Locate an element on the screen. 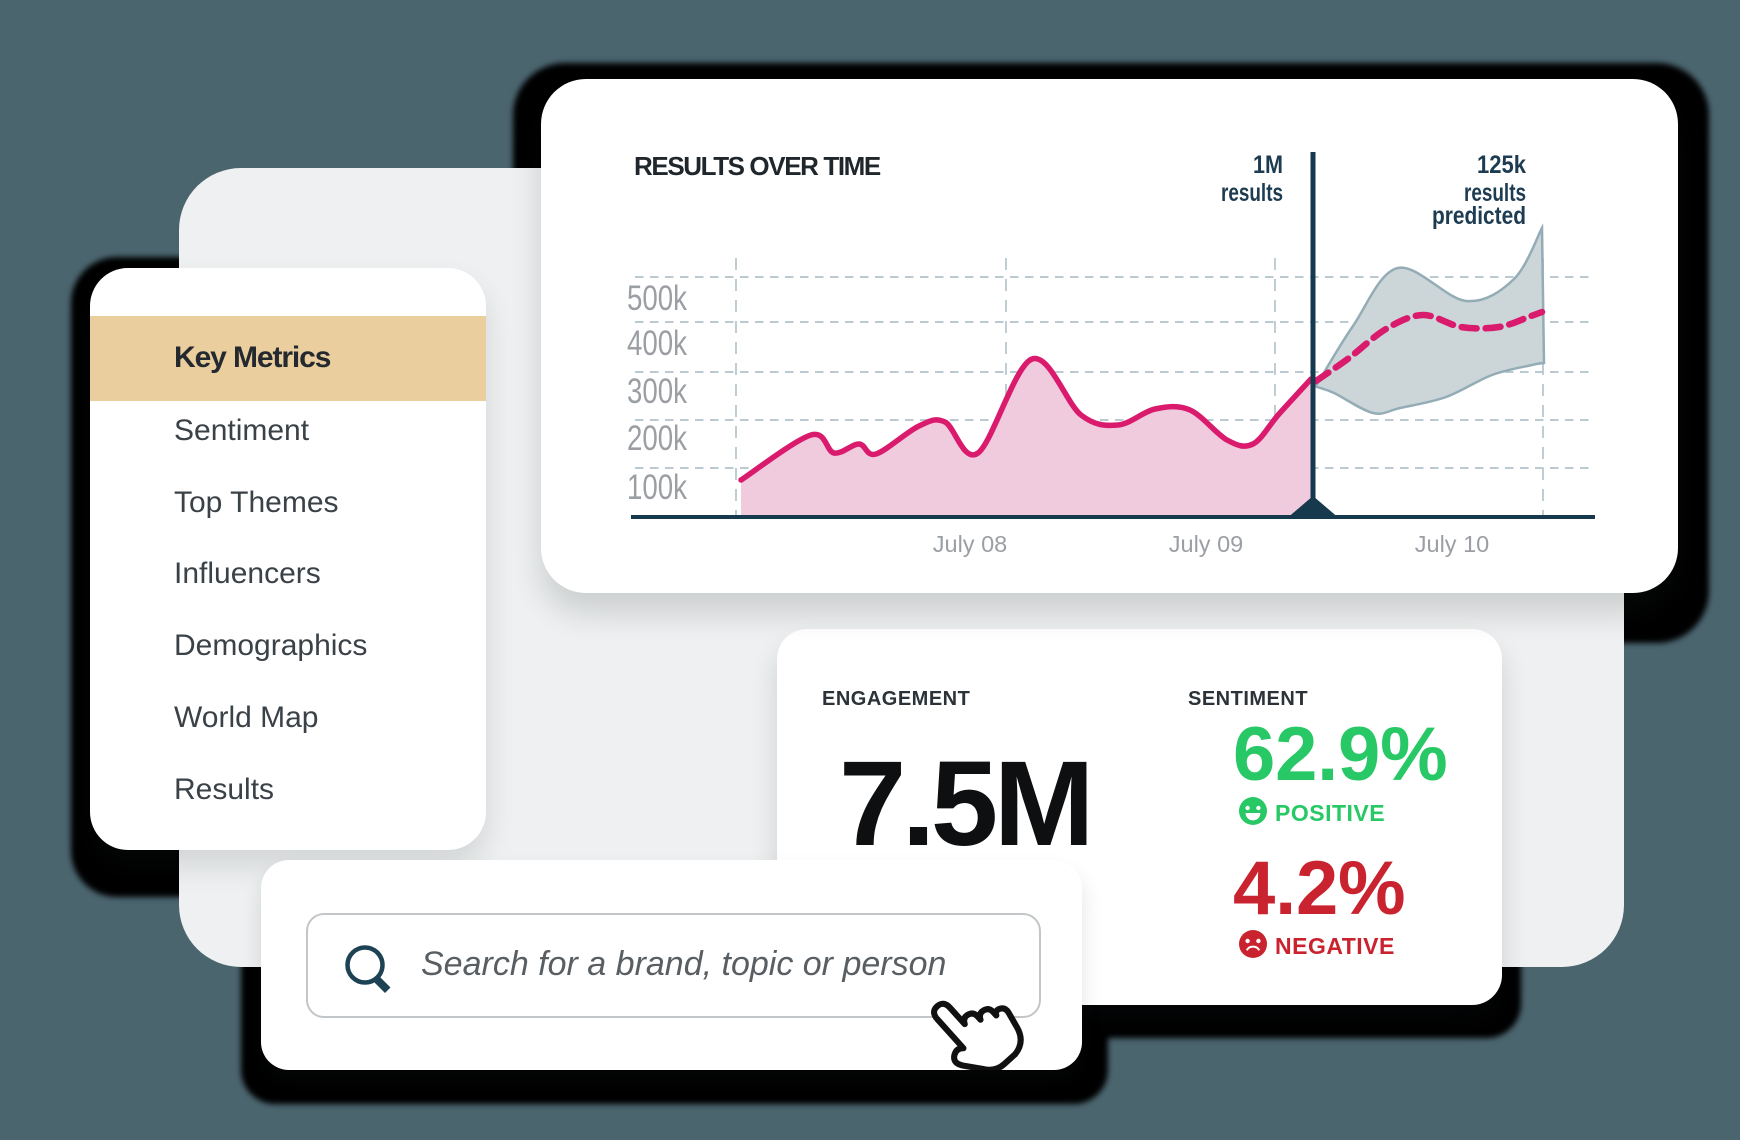 This screenshot has width=1740, height=1140. svg-text: July 08 is located at coordinates (970, 544).